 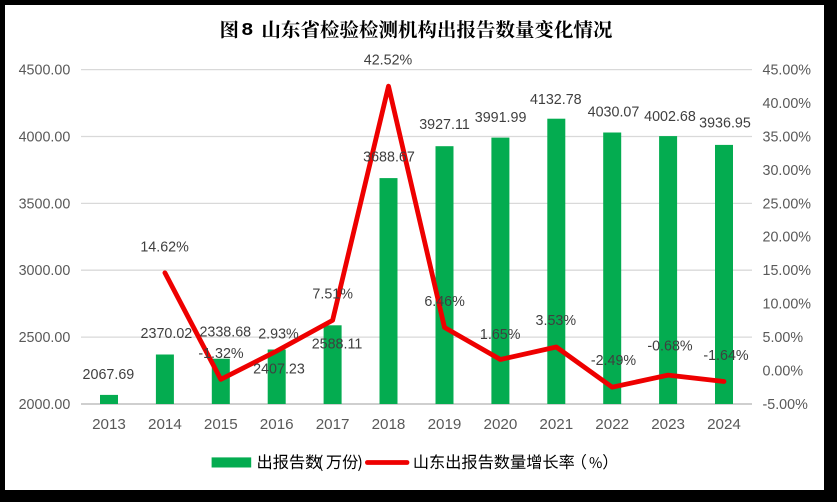 What do you see at coordinates (221, 354) in the screenshot?
I see `svg-text: -1.32%` at bounding box center [221, 354].